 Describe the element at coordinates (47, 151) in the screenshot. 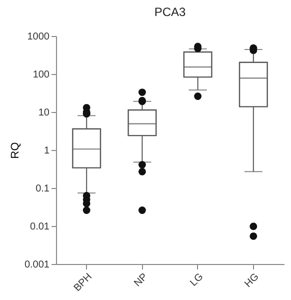

I see `y-tick-label: 1` at that location.